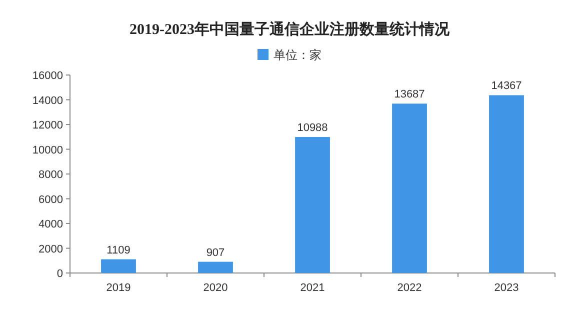 Image resolution: width=579 pixels, height=333 pixels. I want to click on y-tick-label: 12000, so click(47, 126).